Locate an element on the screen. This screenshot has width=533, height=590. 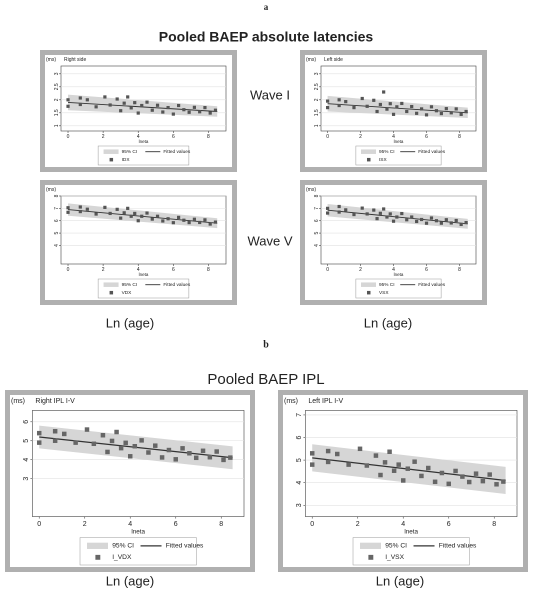
subtitle: Left IPL I-V is located at coordinates (325, 401).